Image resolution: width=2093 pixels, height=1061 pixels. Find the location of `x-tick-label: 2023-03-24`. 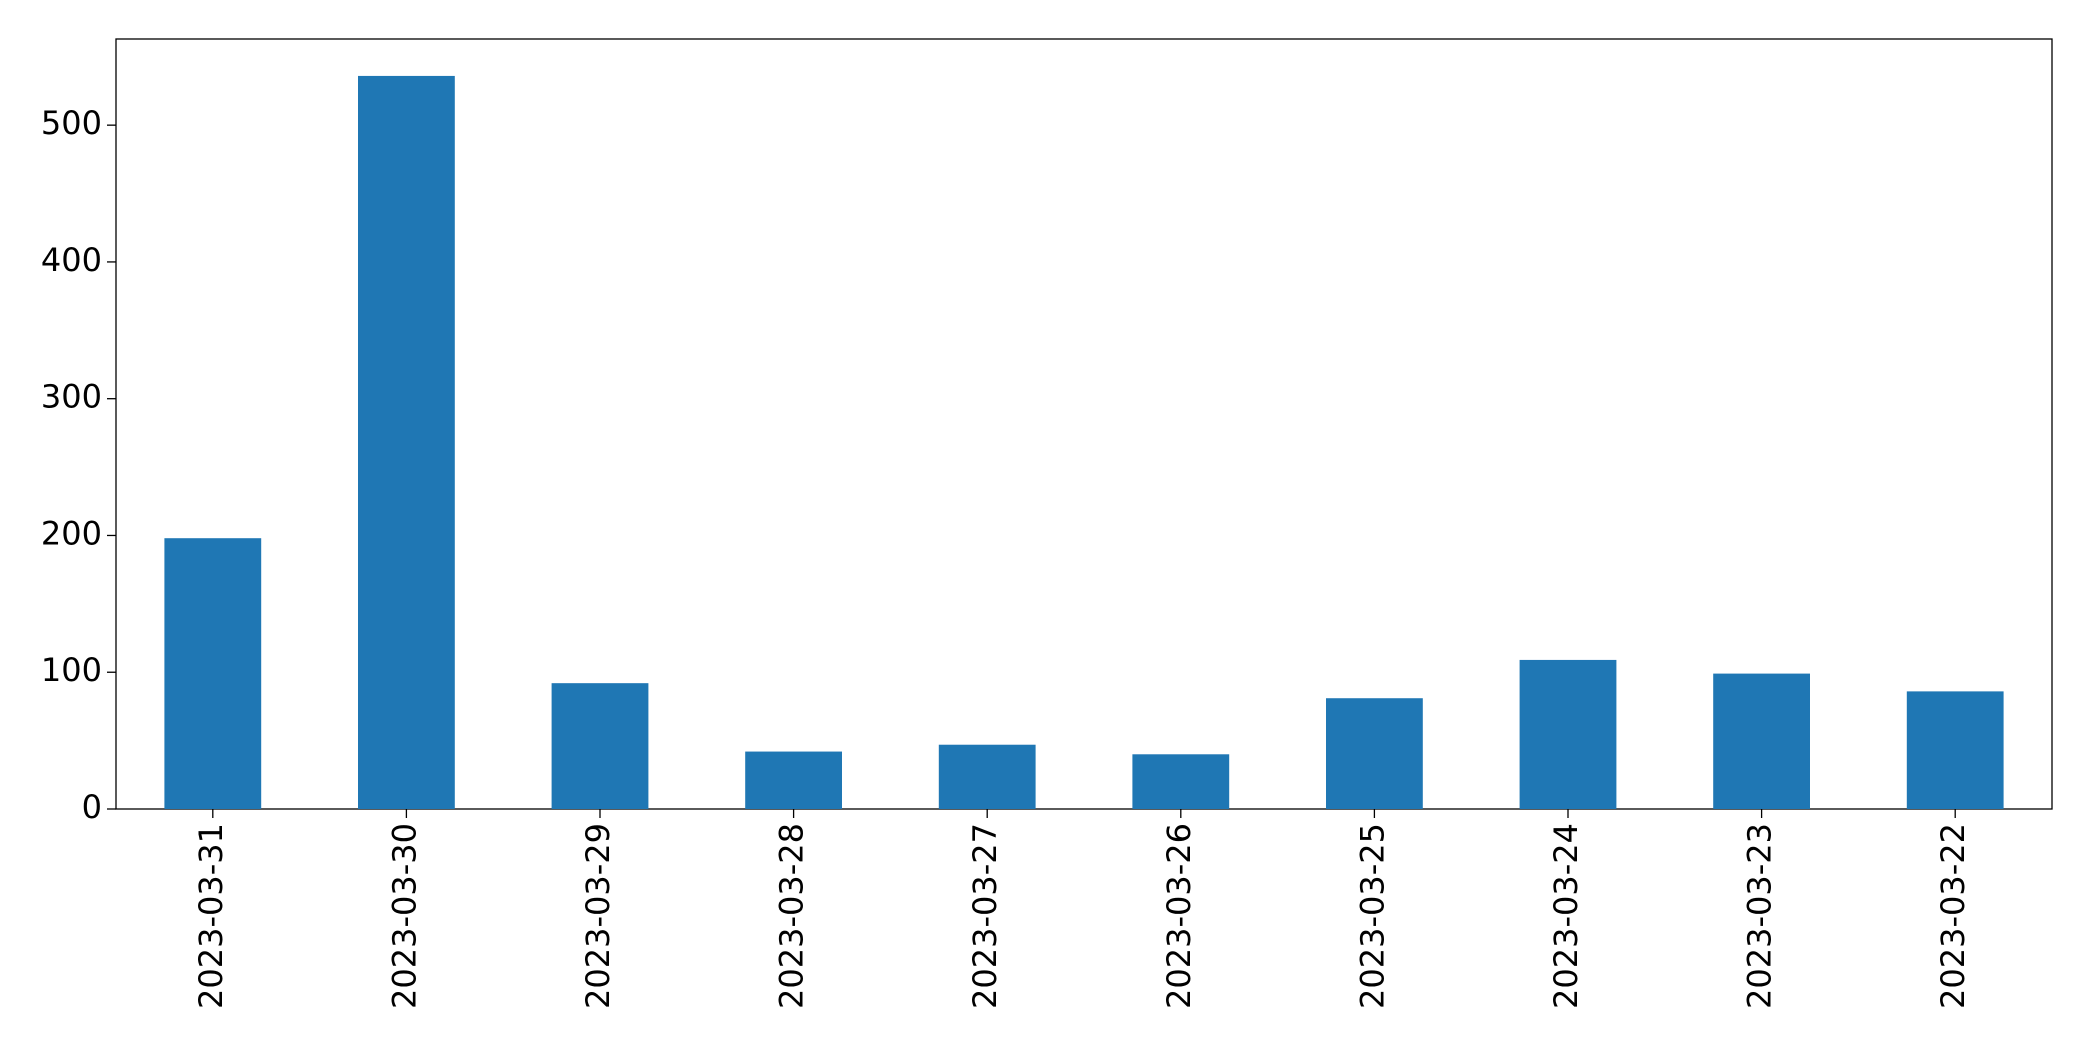

x-tick-label: 2023-03-24 is located at coordinates (1566, 916).